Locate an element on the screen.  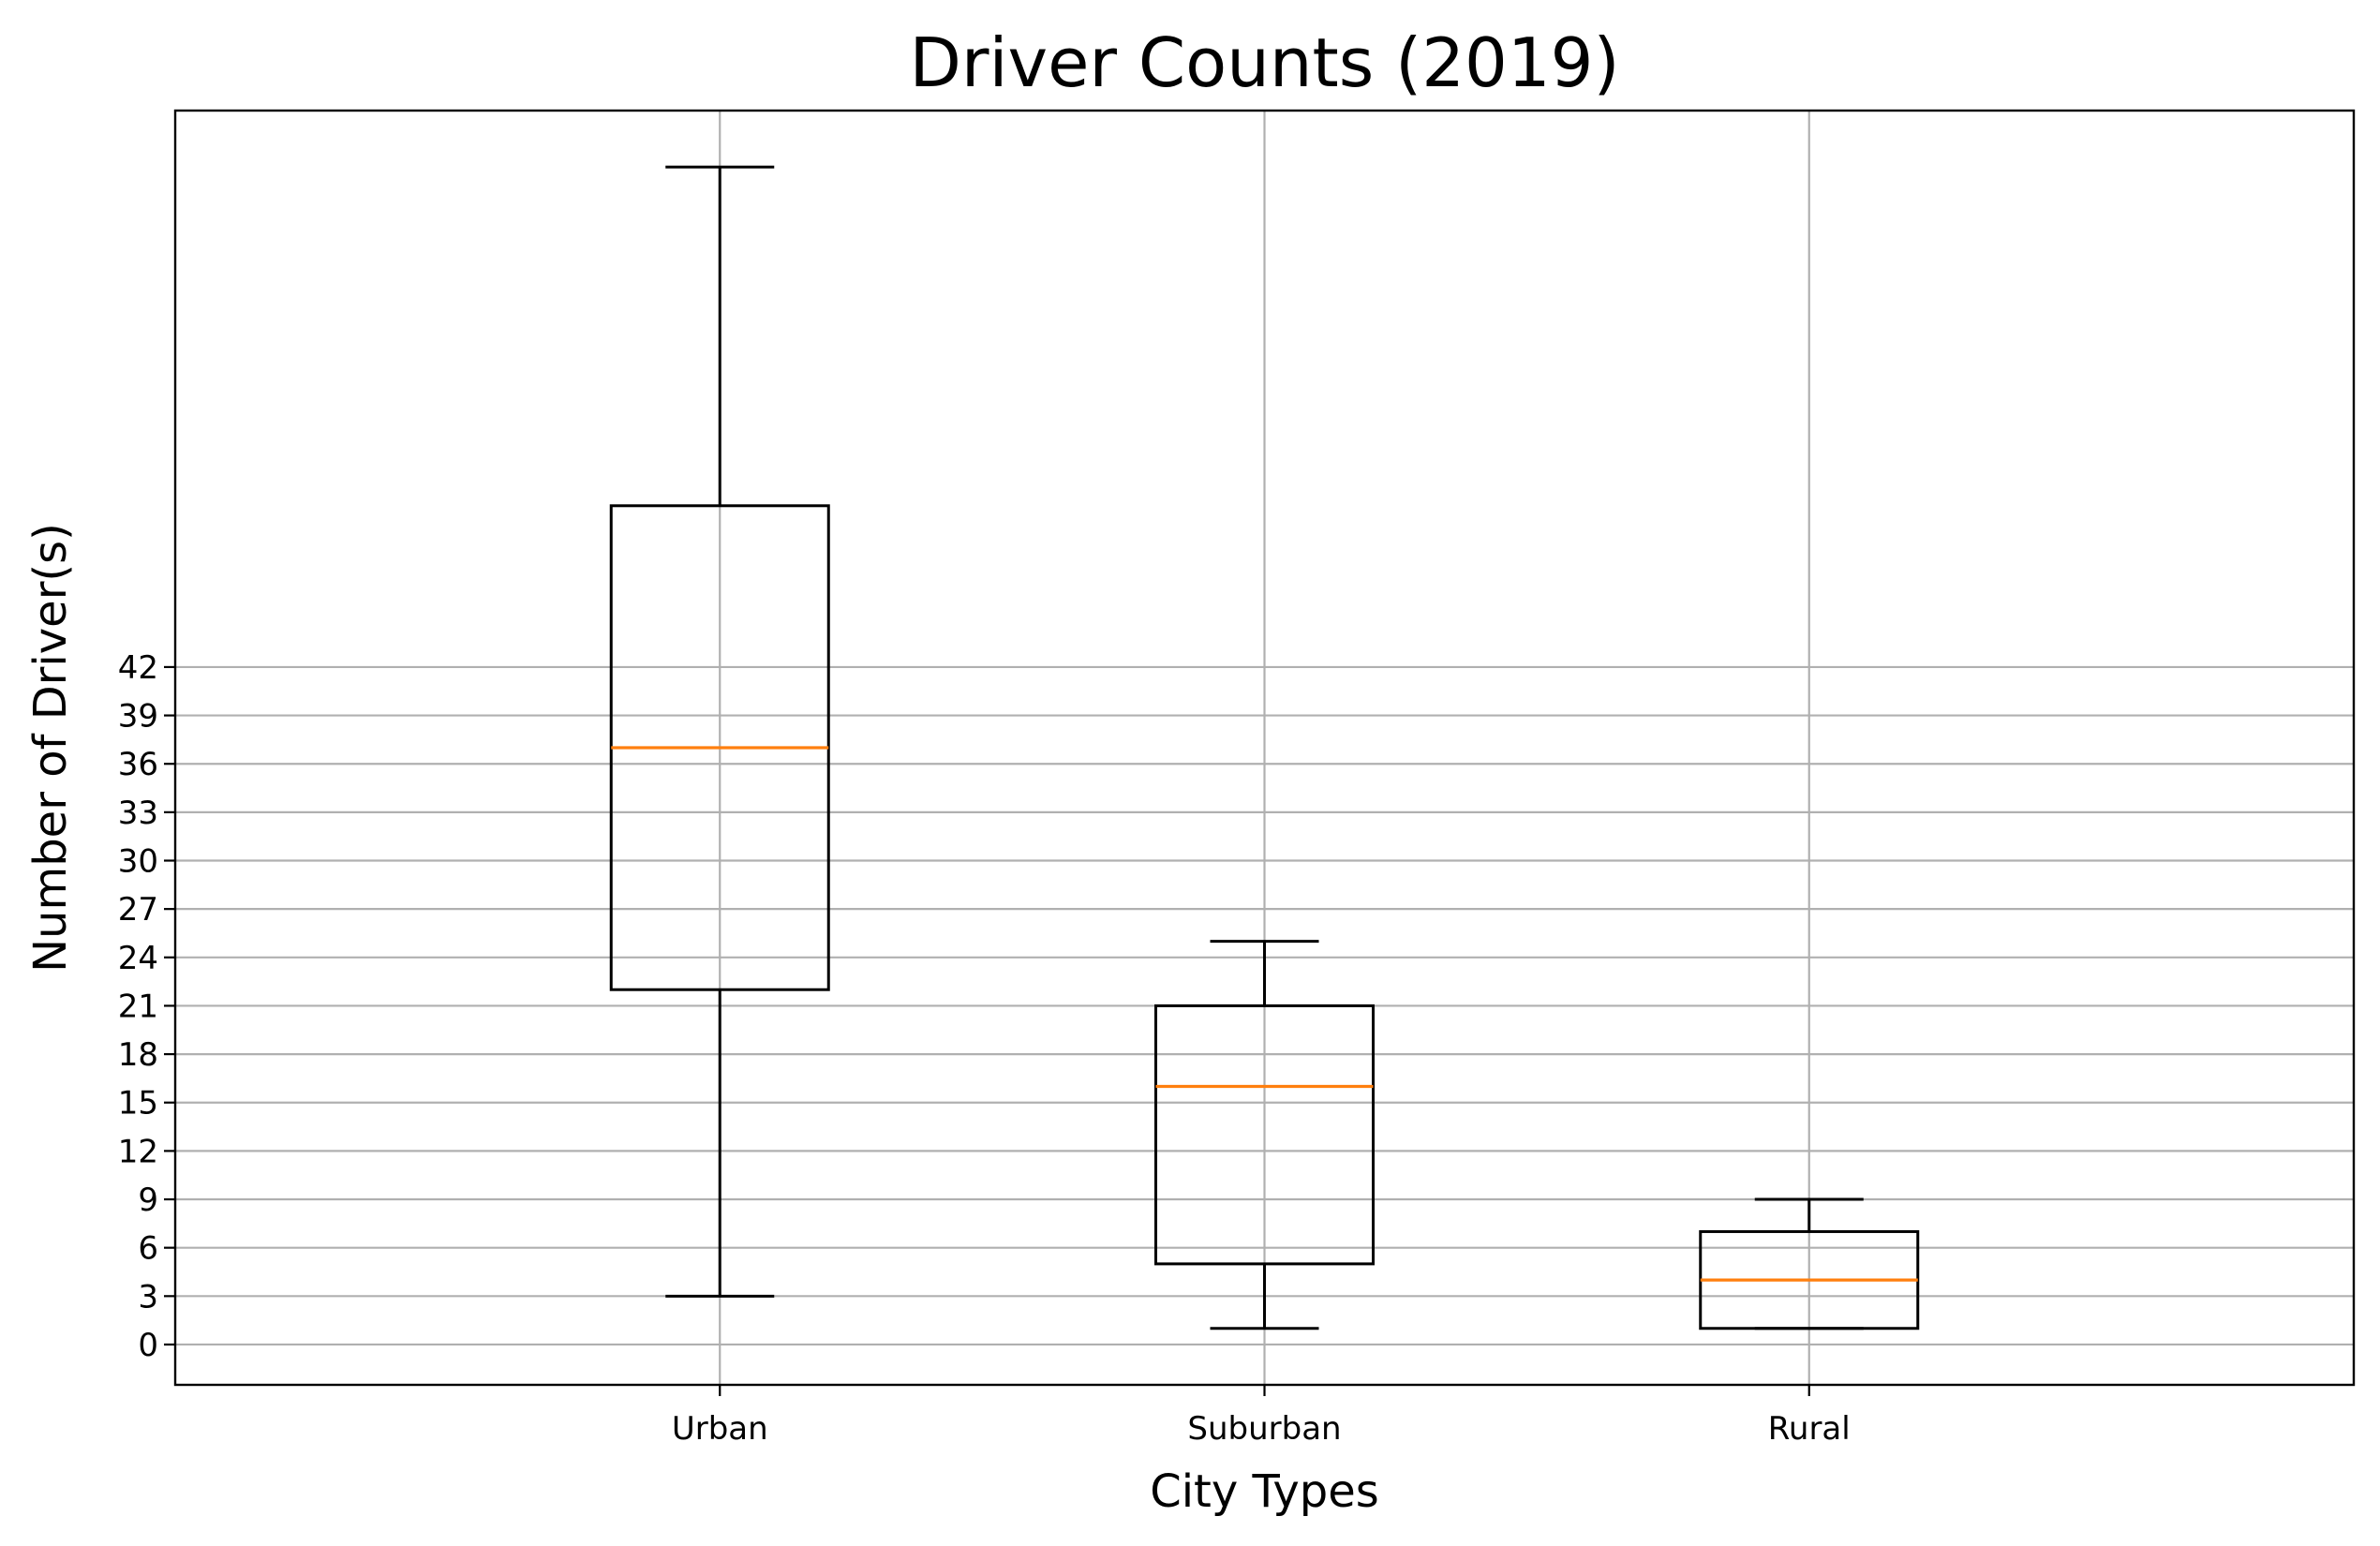
y-tick-label: 30 is located at coordinates (138, 862).